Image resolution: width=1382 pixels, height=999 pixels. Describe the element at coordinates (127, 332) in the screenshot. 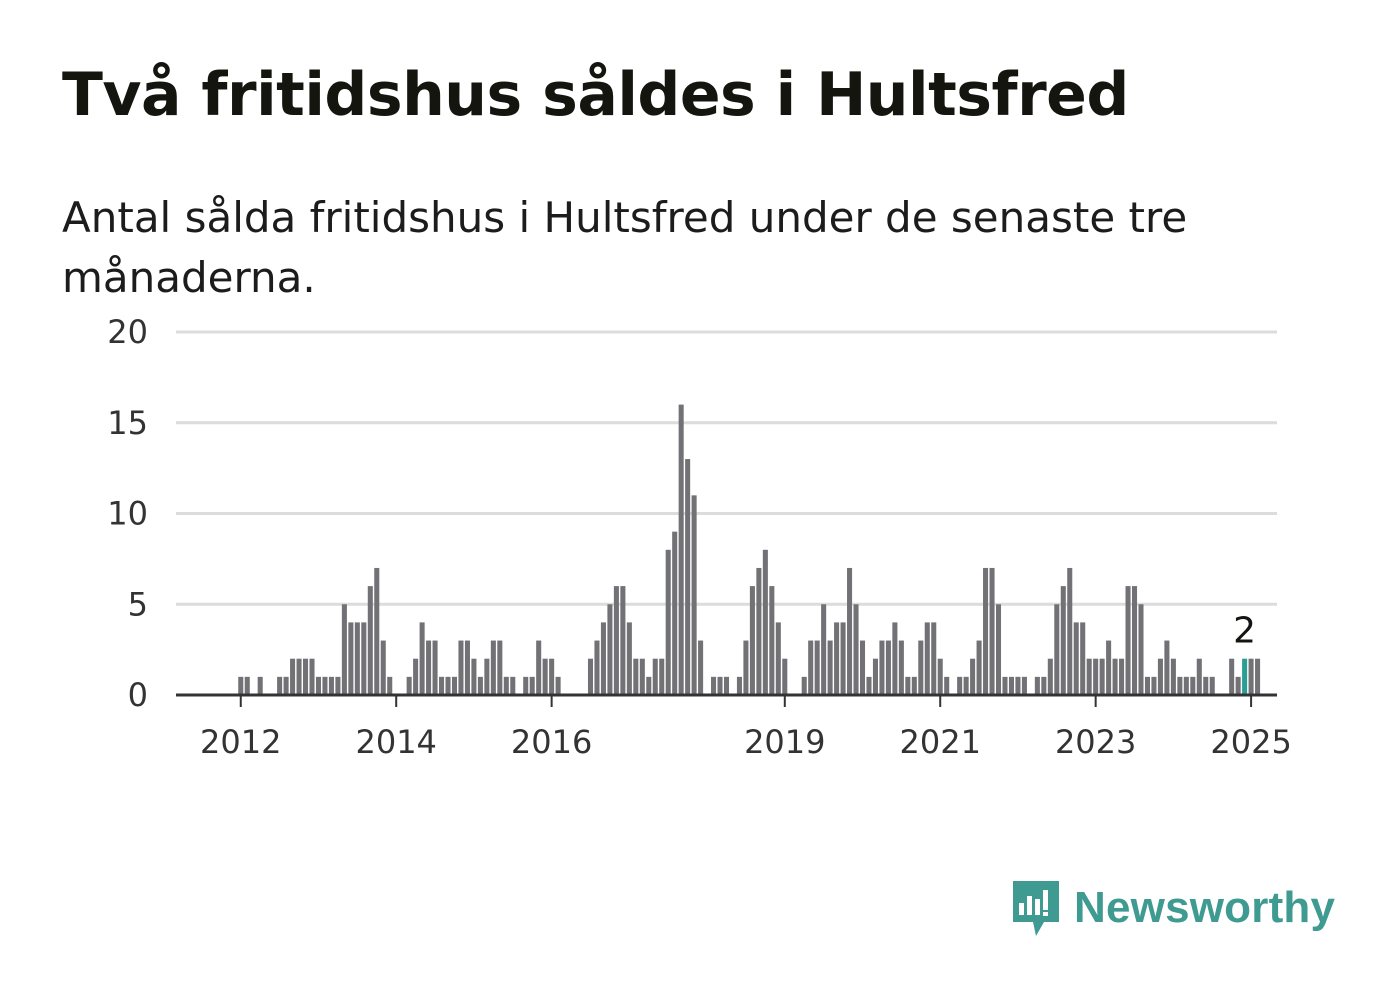

I see `y-tick-label: 20` at that location.